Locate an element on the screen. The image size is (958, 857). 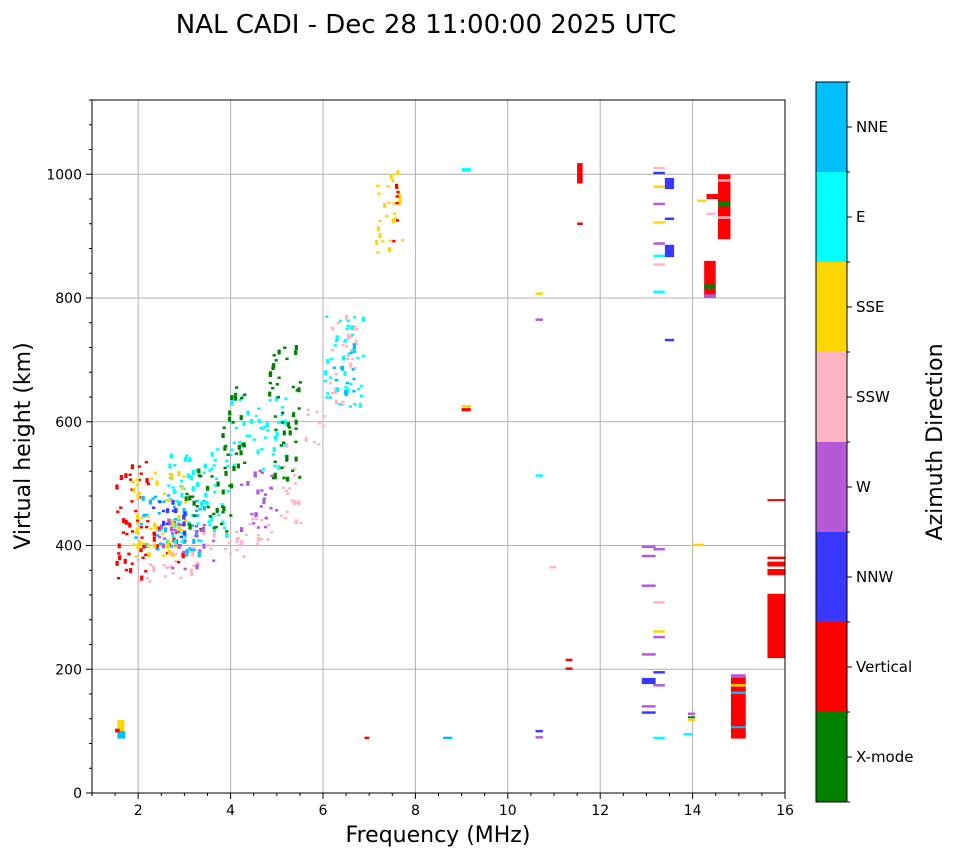
x-tick-label: 16 is located at coordinates (785, 811).